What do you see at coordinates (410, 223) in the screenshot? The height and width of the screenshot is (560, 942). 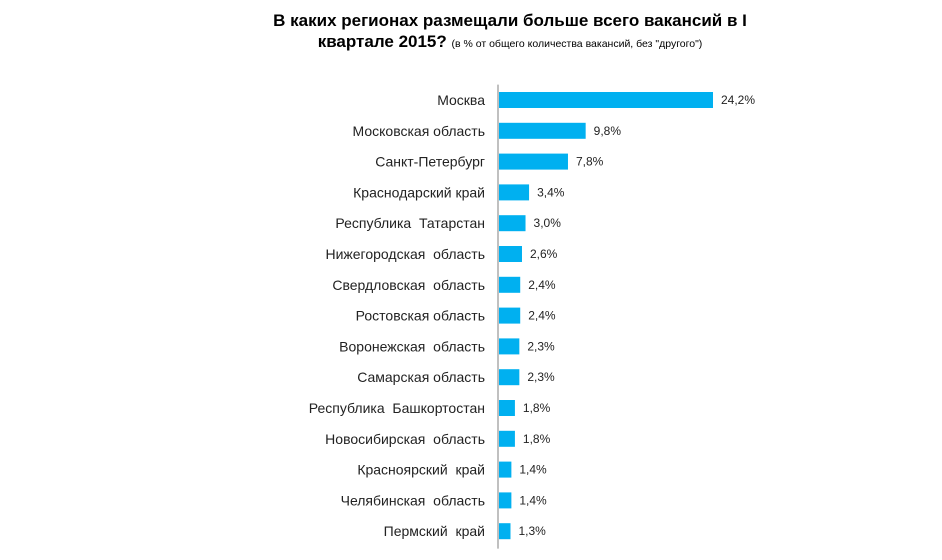 I see `category-label-5: Республика Татарстан` at bounding box center [410, 223].